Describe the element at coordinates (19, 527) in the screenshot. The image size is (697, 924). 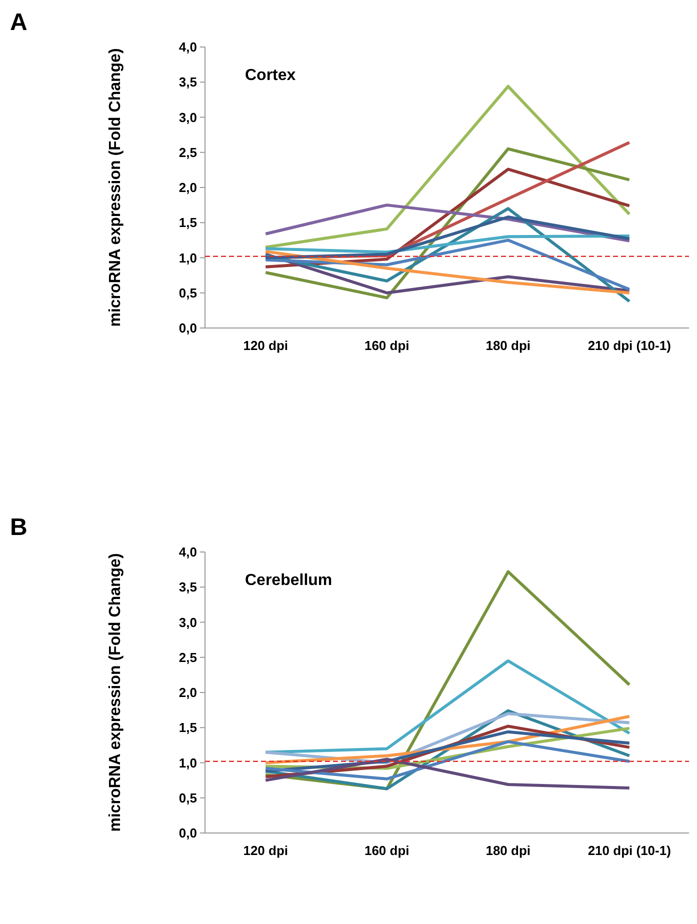
I see `text: B` at that location.